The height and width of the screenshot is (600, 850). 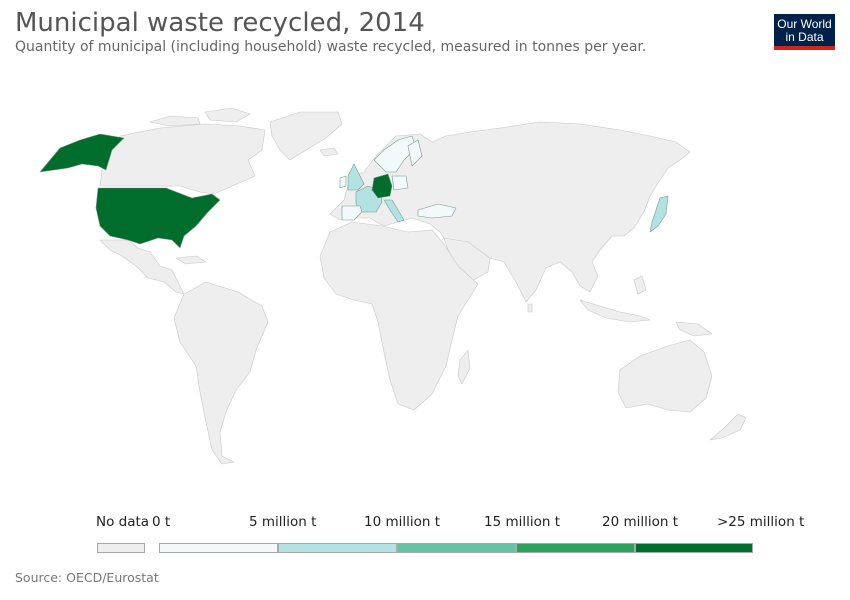 What do you see at coordinates (158, 218) in the screenshot?
I see `country-united-states` at bounding box center [158, 218].